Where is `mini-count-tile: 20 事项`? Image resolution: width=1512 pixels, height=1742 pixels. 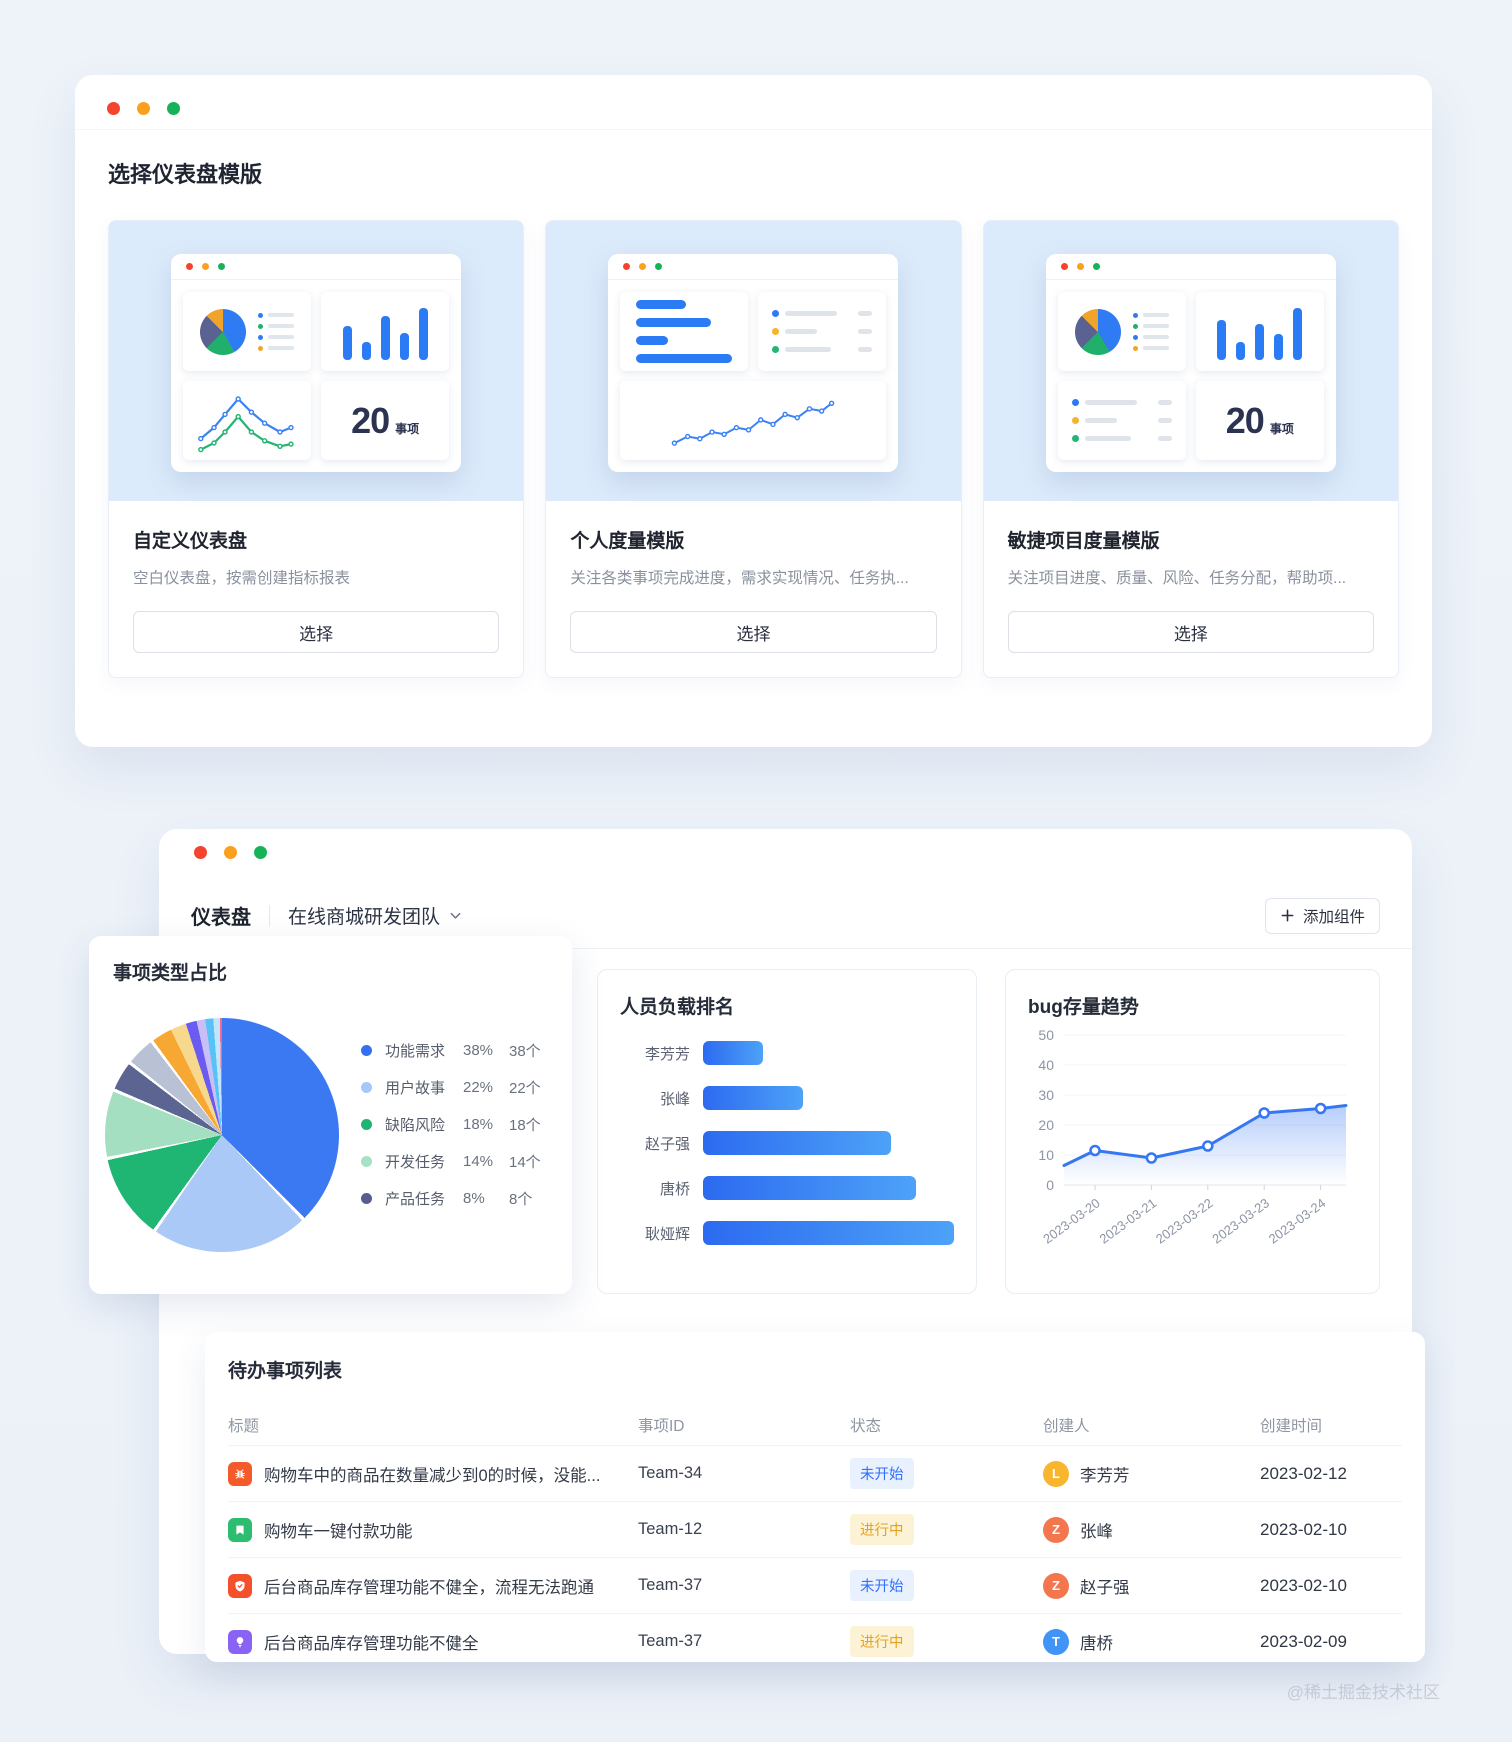
mini-count-tile: 20 事项 is located at coordinates (1259, 420).